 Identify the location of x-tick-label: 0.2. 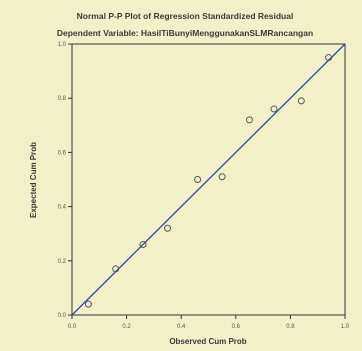
(126, 327).